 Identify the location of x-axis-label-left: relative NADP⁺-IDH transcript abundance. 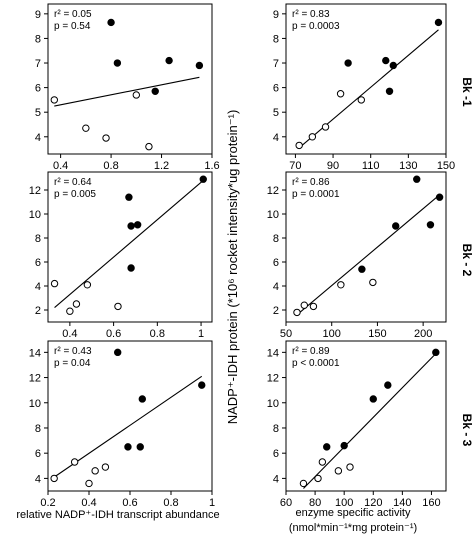
(117, 515).